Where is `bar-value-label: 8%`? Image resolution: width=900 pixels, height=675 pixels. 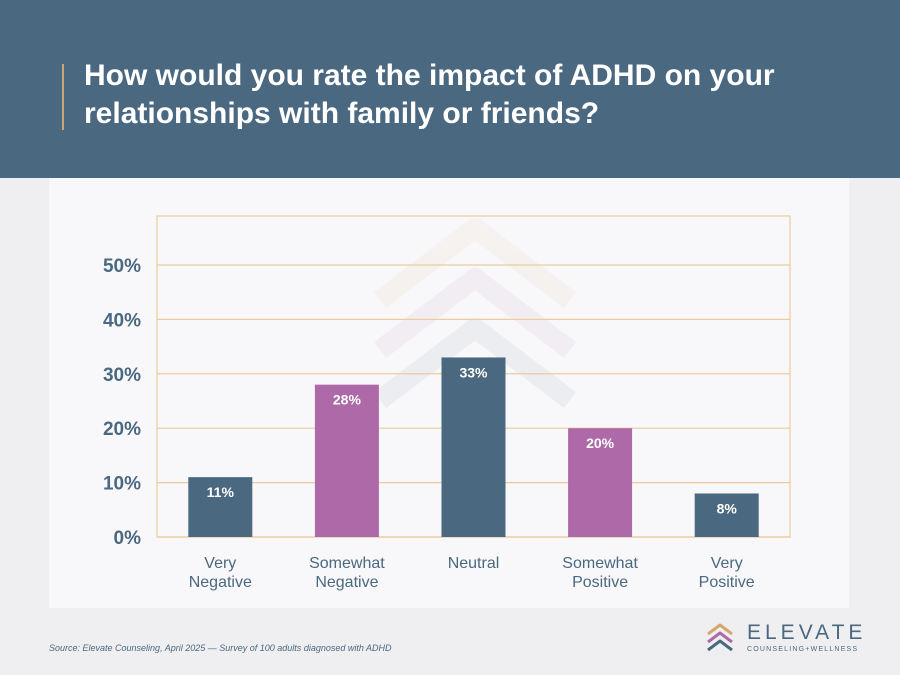
bar-value-label: 8% is located at coordinates (727, 508).